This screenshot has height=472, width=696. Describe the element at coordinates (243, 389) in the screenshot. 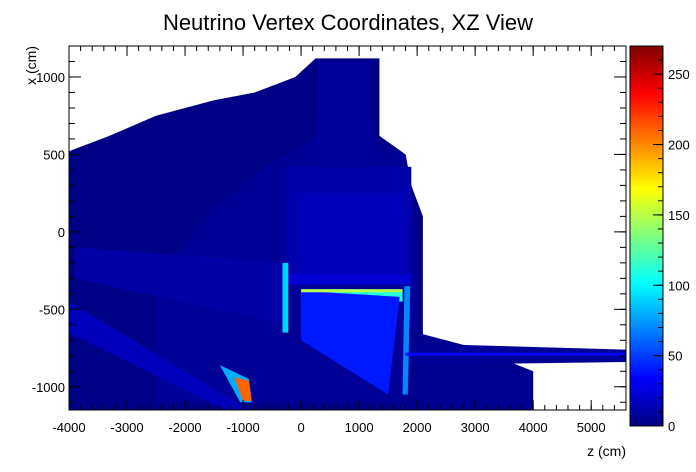

I see `heatmap-region-front-face-peak` at that location.